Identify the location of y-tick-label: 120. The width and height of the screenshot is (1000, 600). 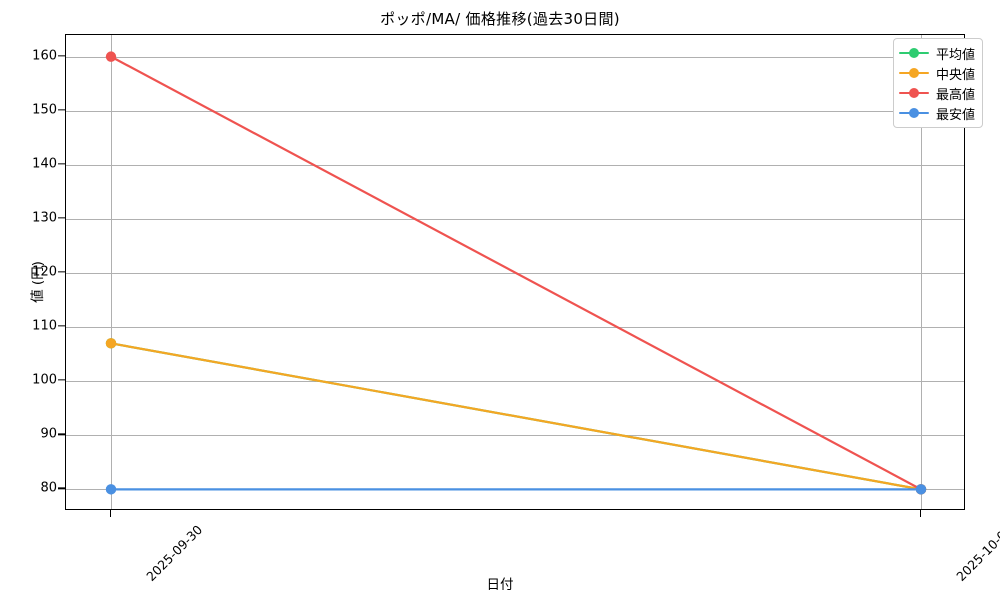
(44, 272).